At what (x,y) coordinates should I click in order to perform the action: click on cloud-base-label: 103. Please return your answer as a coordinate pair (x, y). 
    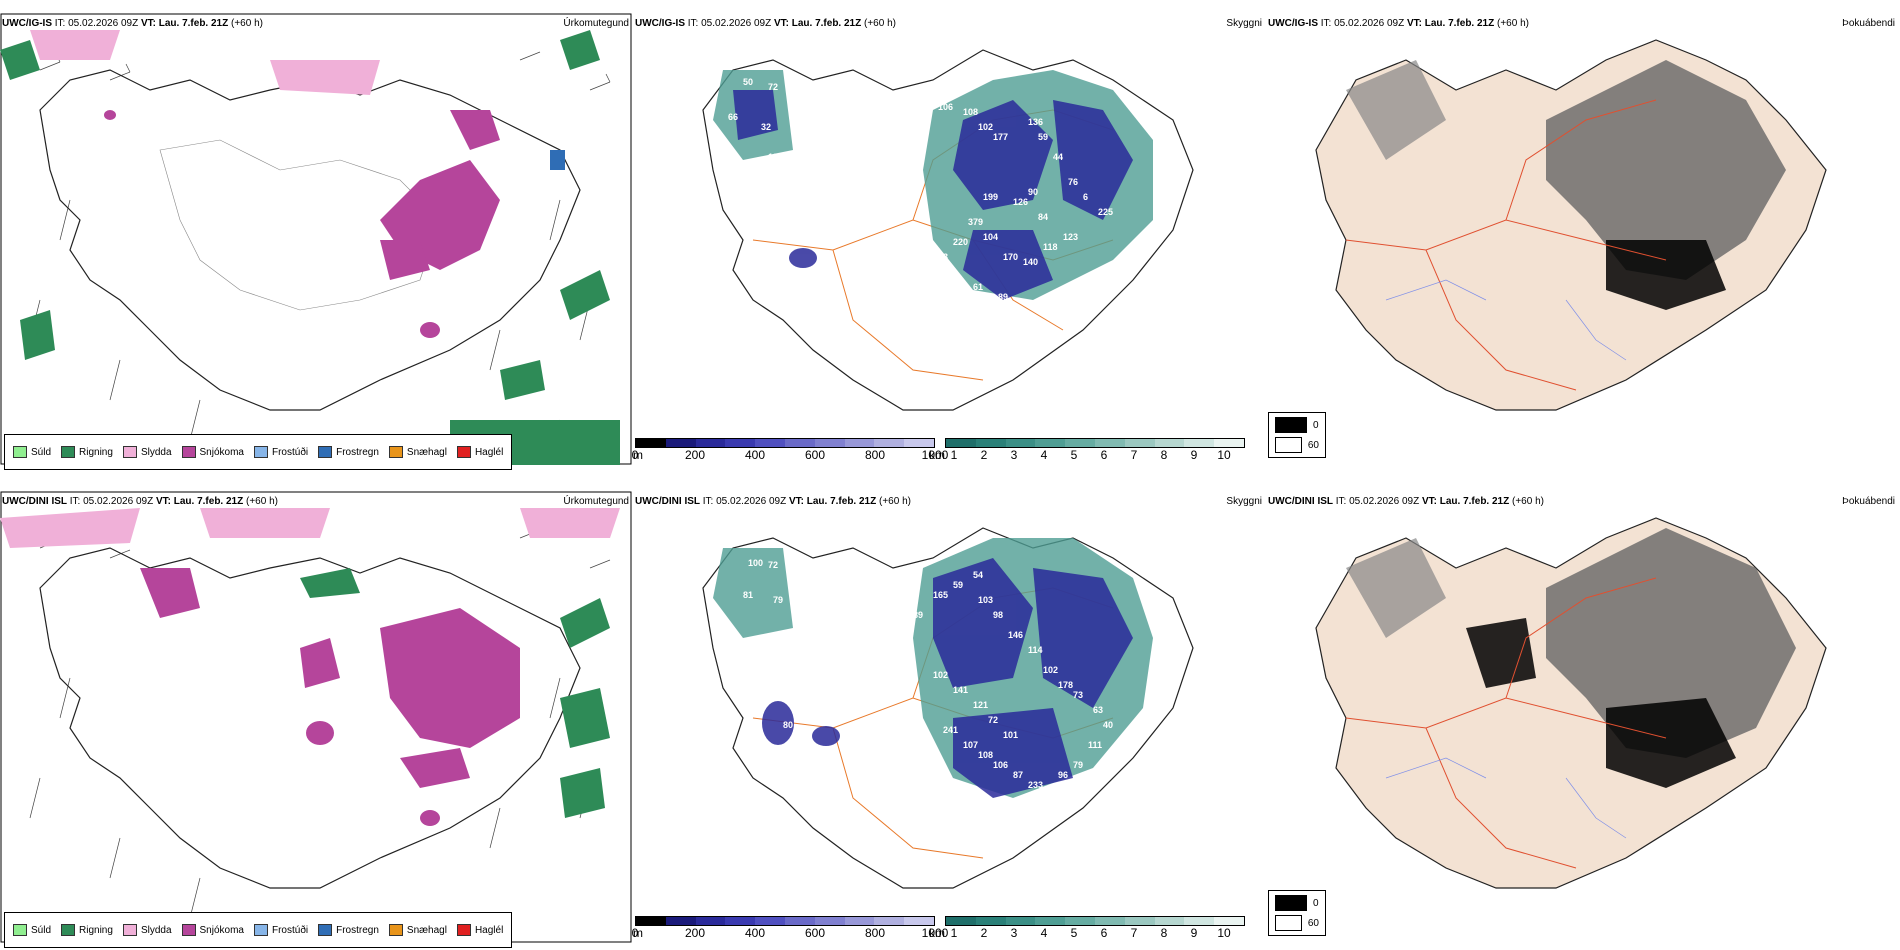
    Looking at the image, I should click on (985, 600).